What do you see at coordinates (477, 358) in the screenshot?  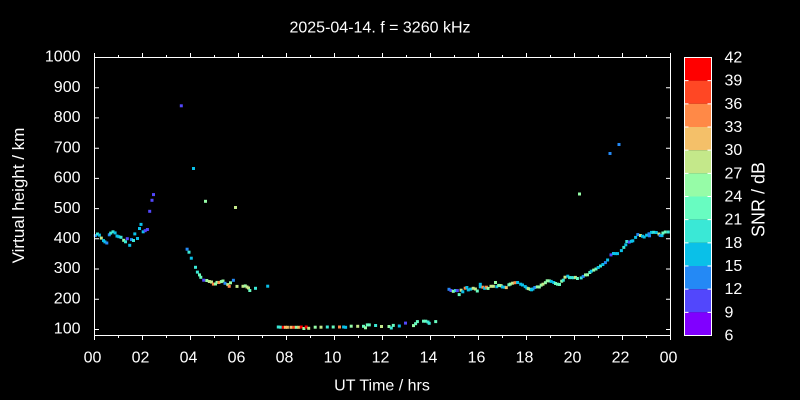 I see `svg-text: 16` at bounding box center [477, 358].